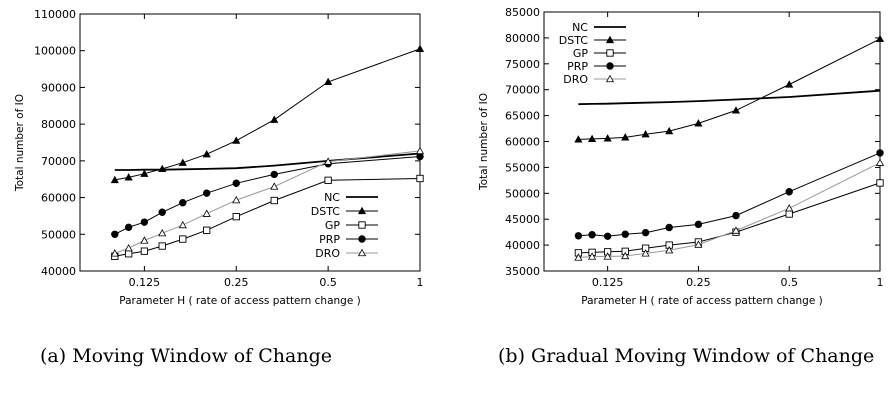 Image resolution: width=892 pixels, height=396 pixels. I want to click on legend-marker-gp, so click(362, 225).